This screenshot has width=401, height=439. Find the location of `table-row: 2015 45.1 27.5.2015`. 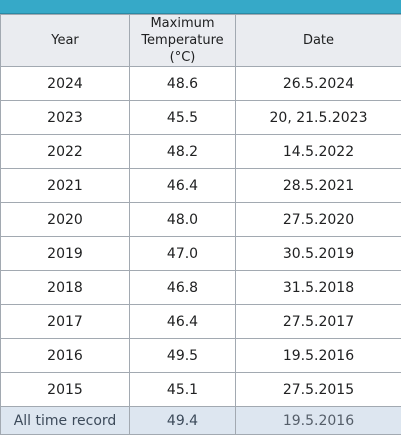

table-row: 2015 45.1 27.5.2015 is located at coordinates (200, 389).